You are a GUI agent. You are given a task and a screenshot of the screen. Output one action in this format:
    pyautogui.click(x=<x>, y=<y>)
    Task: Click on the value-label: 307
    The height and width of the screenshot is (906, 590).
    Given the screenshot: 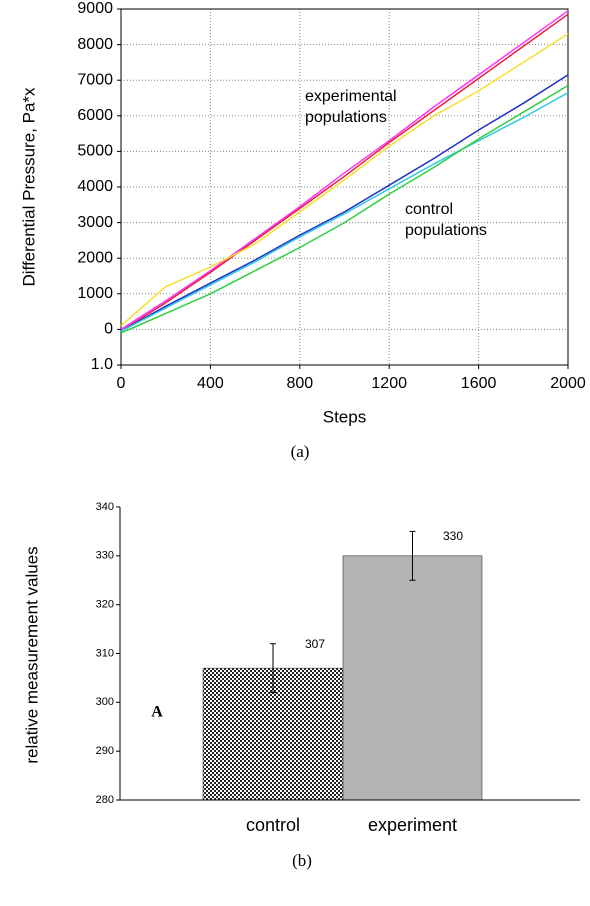 What is the action you would take?
    pyautogui.click(x=315, y=644)
    